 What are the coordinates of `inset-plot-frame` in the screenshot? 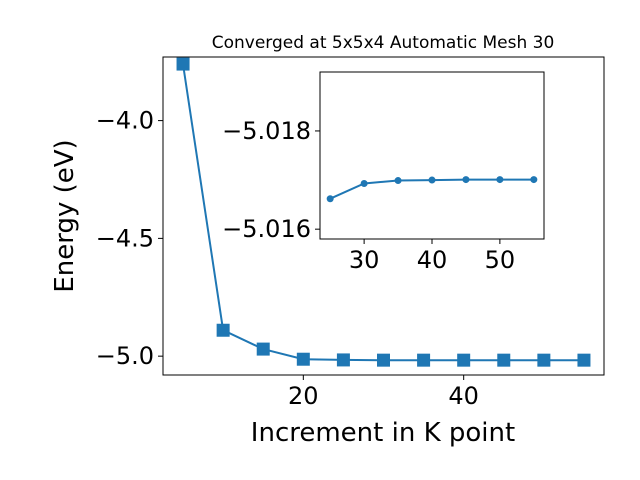 It's located at (432, 155).